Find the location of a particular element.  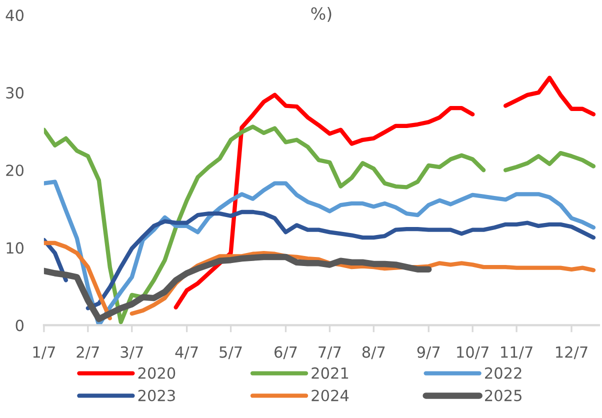

legend-label: 2023 is located at coordinates (156, 396).